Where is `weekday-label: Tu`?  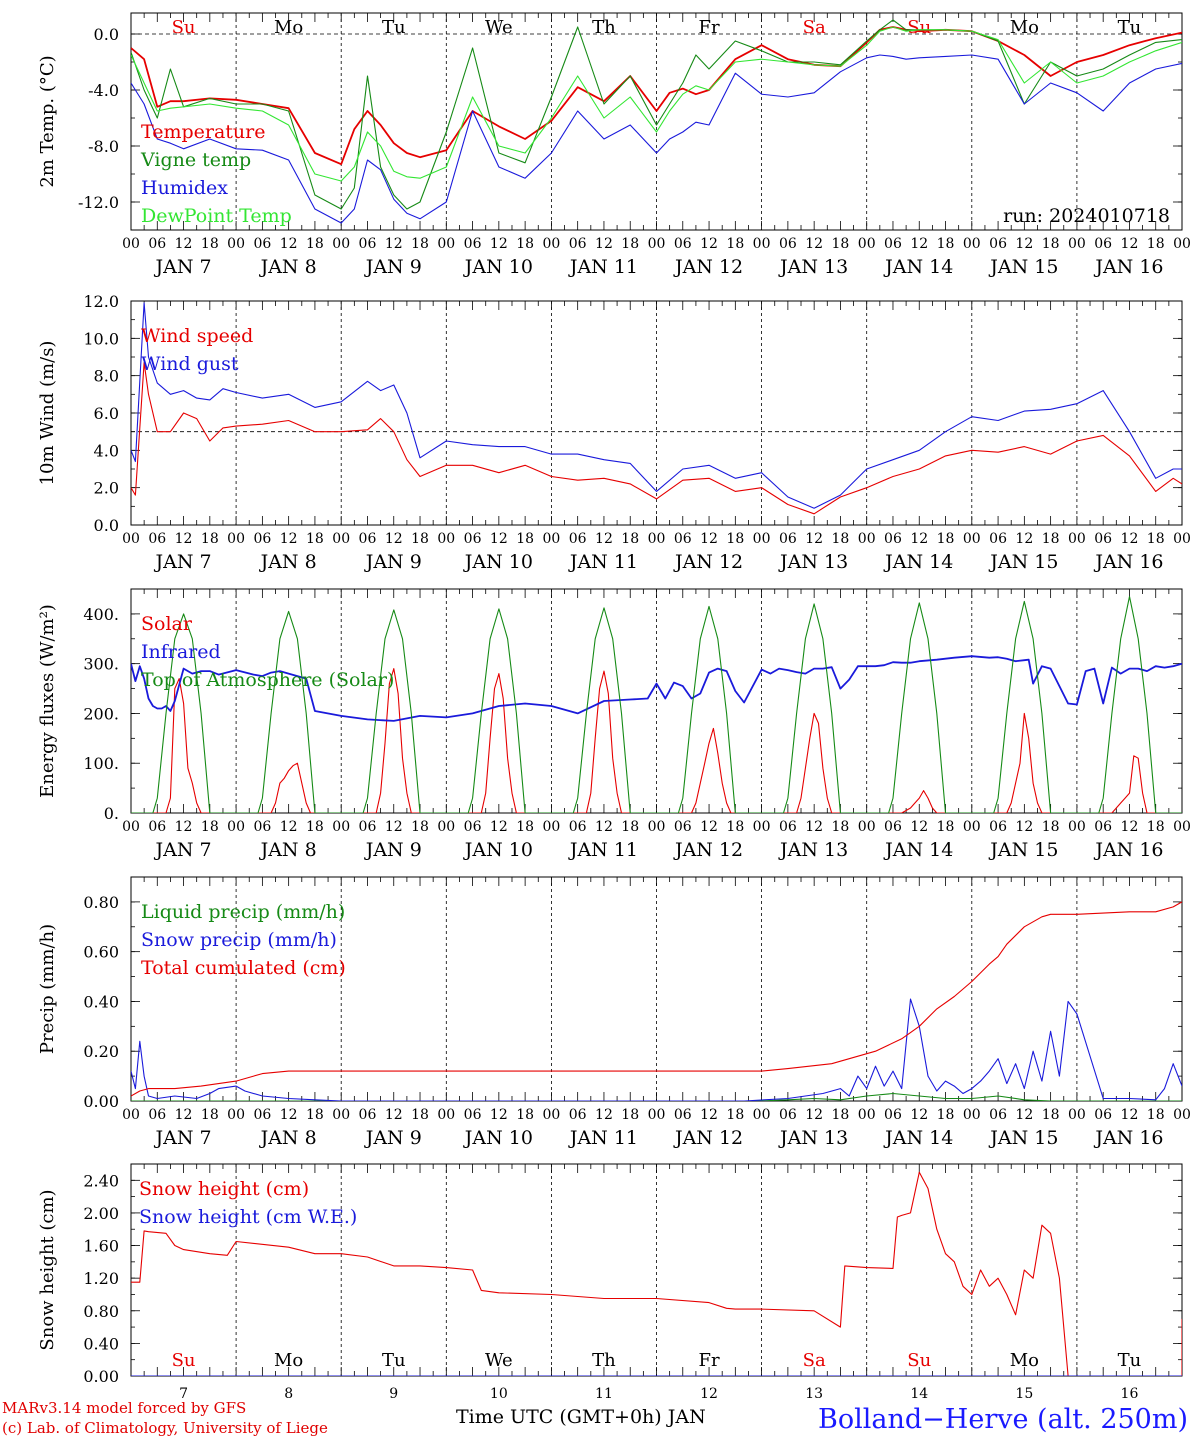 weekday-label: Tu is located at coordinates (1130, 1360).